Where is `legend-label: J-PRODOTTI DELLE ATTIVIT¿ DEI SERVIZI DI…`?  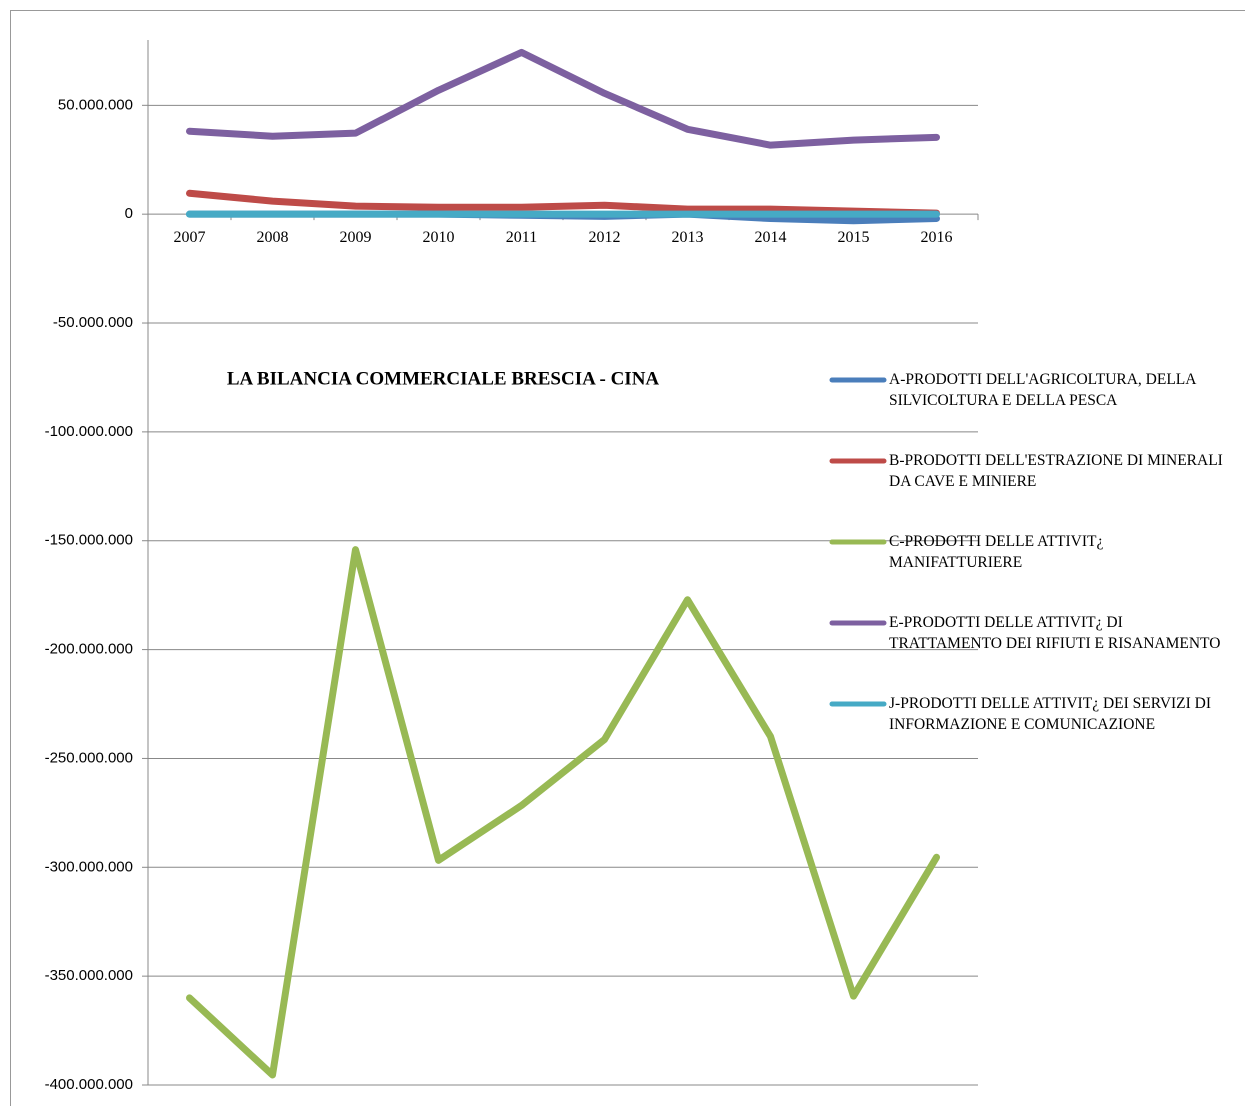
legend-label: J-PRODOTTI DELLE ATTIVIT¿ DEI SERVIZI DI… is located at coordinates (1050, 714).